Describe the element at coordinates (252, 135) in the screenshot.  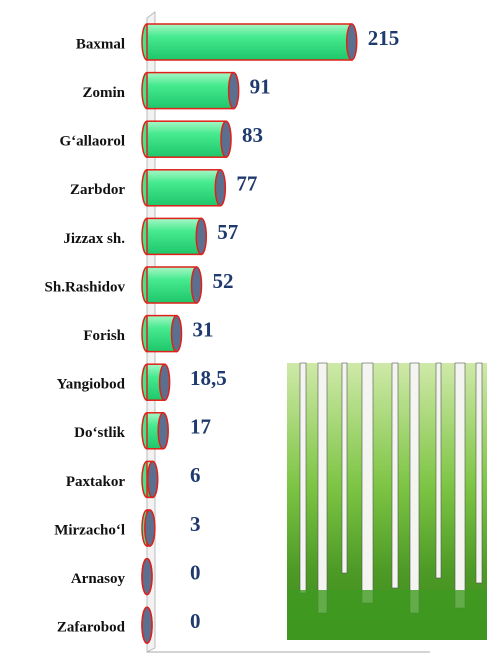
I see `value-label: 83` at that location.